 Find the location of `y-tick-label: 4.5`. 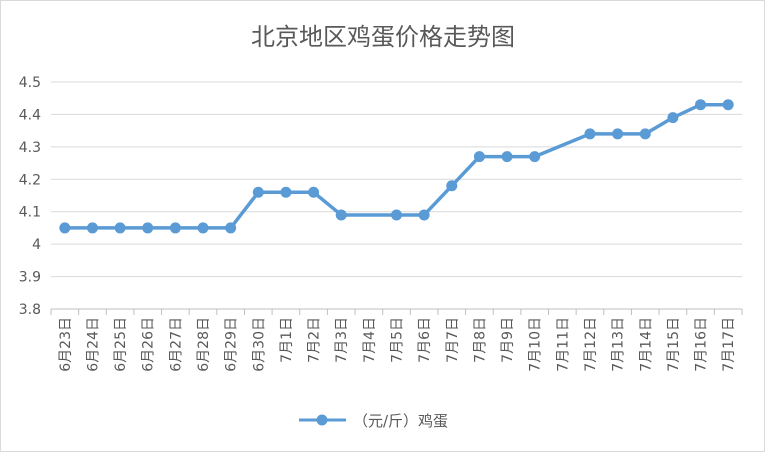

y-tick-label: 4.5 is located at coordinates (30, 83).